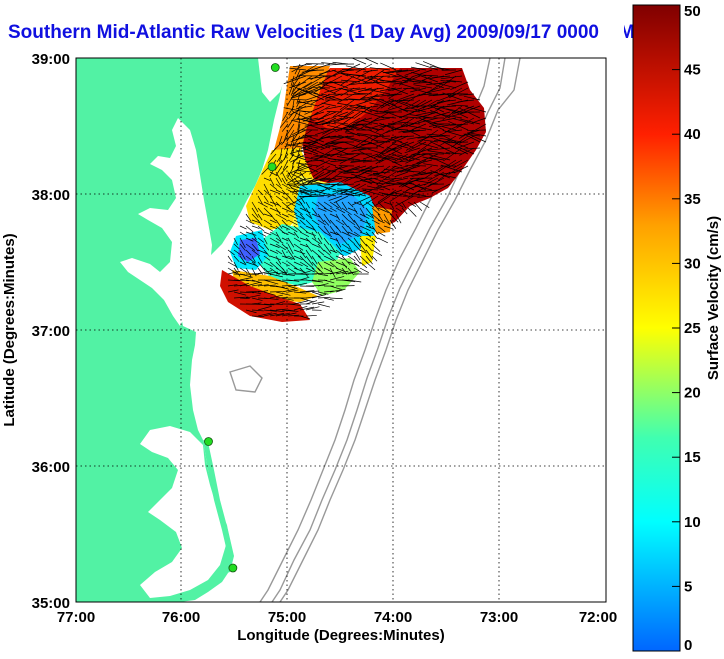 Image resolution: width=724 pixels, height=659 pixels. What do you see at coordinates (692, 199) in the screenshot?
I see `colorbar-tick-label: 35` at bounding box center [692, 199].